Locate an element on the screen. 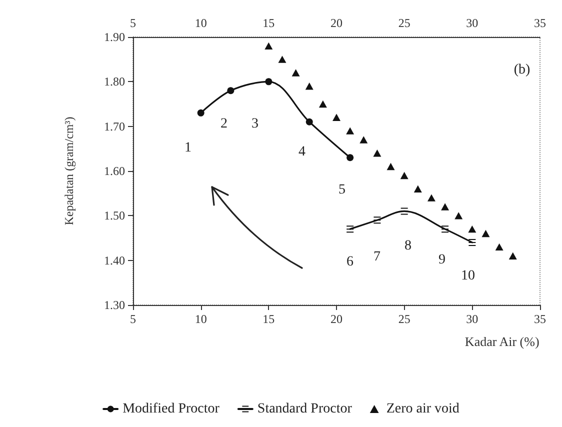 The image size is (562, 427). x-tick-label: 25 is located at coordinates (404, 319).